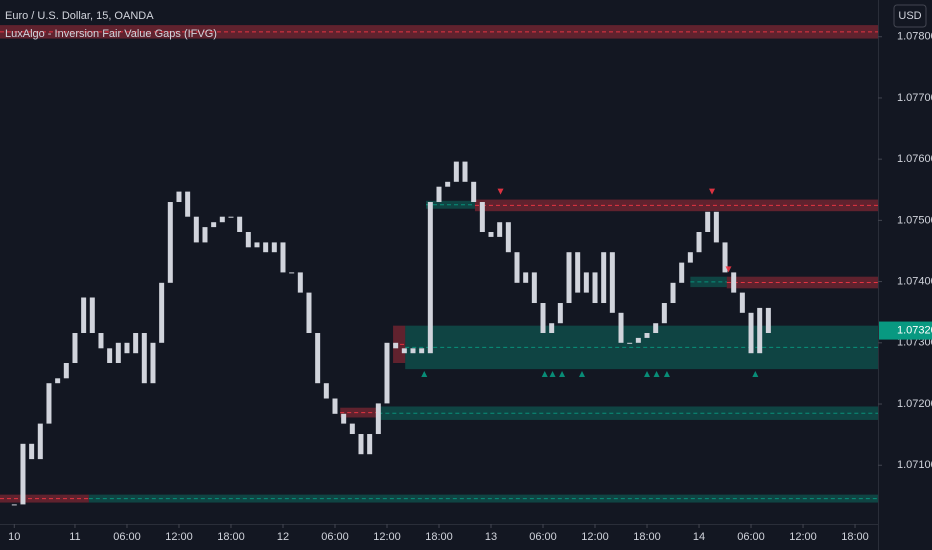 The image size is (932, 550). Describe the element at coordinates (914, 37) in the screenshot. I see `y-tick-label: 1.07800` at that location.